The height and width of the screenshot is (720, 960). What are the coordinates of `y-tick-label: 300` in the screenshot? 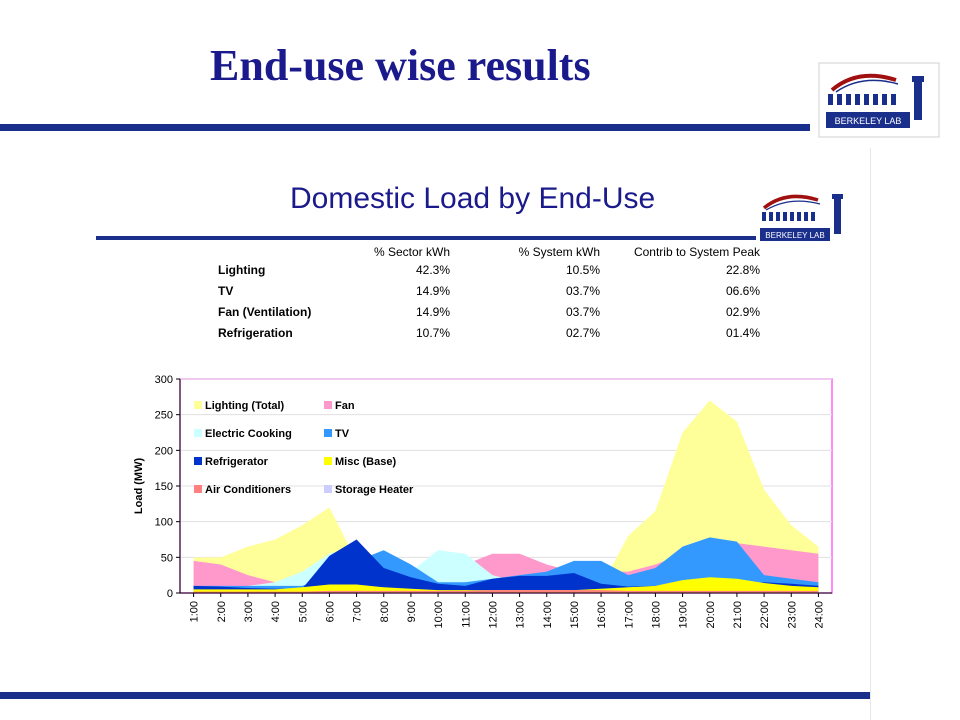 It's located at (164, 380).